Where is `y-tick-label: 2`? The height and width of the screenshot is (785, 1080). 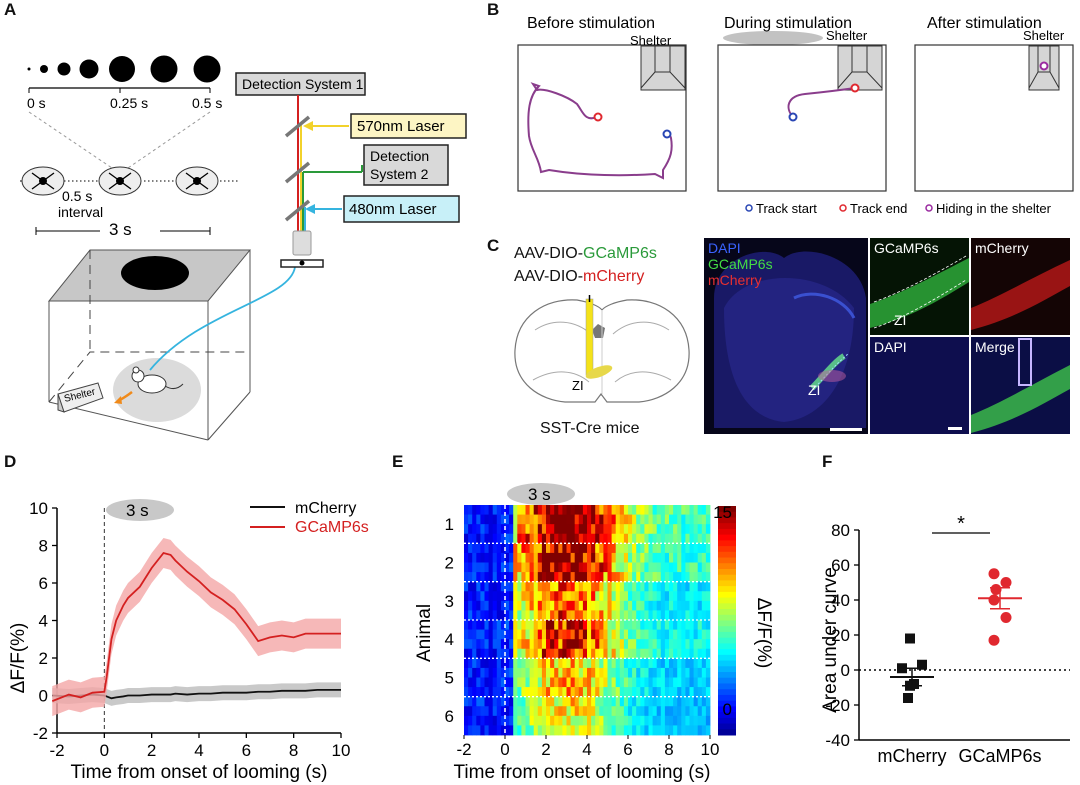 y-tick-label: 2 is located at coordinates (43, 658).